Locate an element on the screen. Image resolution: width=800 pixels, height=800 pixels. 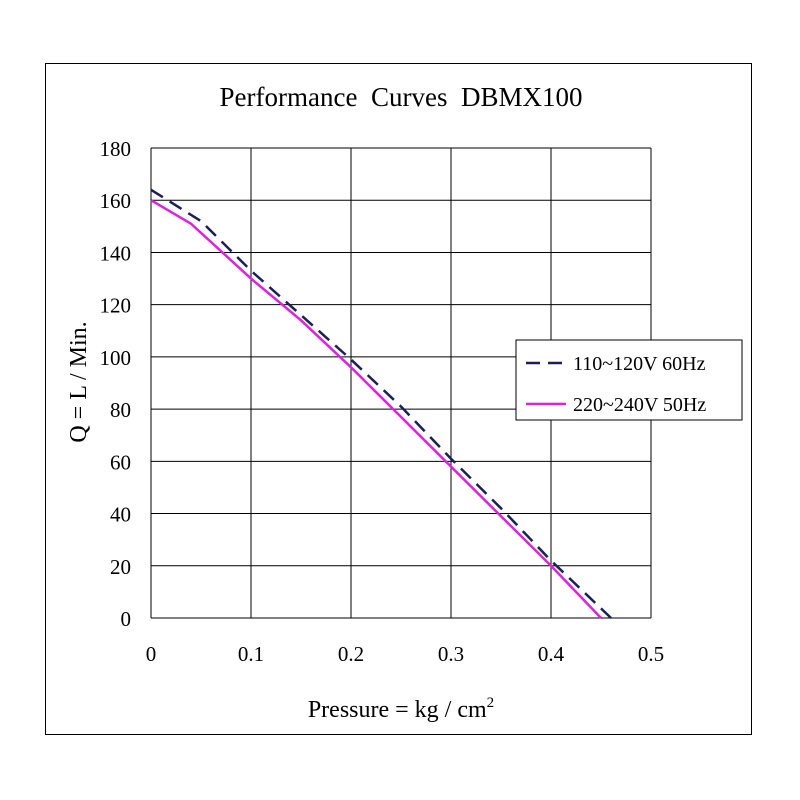
legend-box is located at coordinates (629, 380).